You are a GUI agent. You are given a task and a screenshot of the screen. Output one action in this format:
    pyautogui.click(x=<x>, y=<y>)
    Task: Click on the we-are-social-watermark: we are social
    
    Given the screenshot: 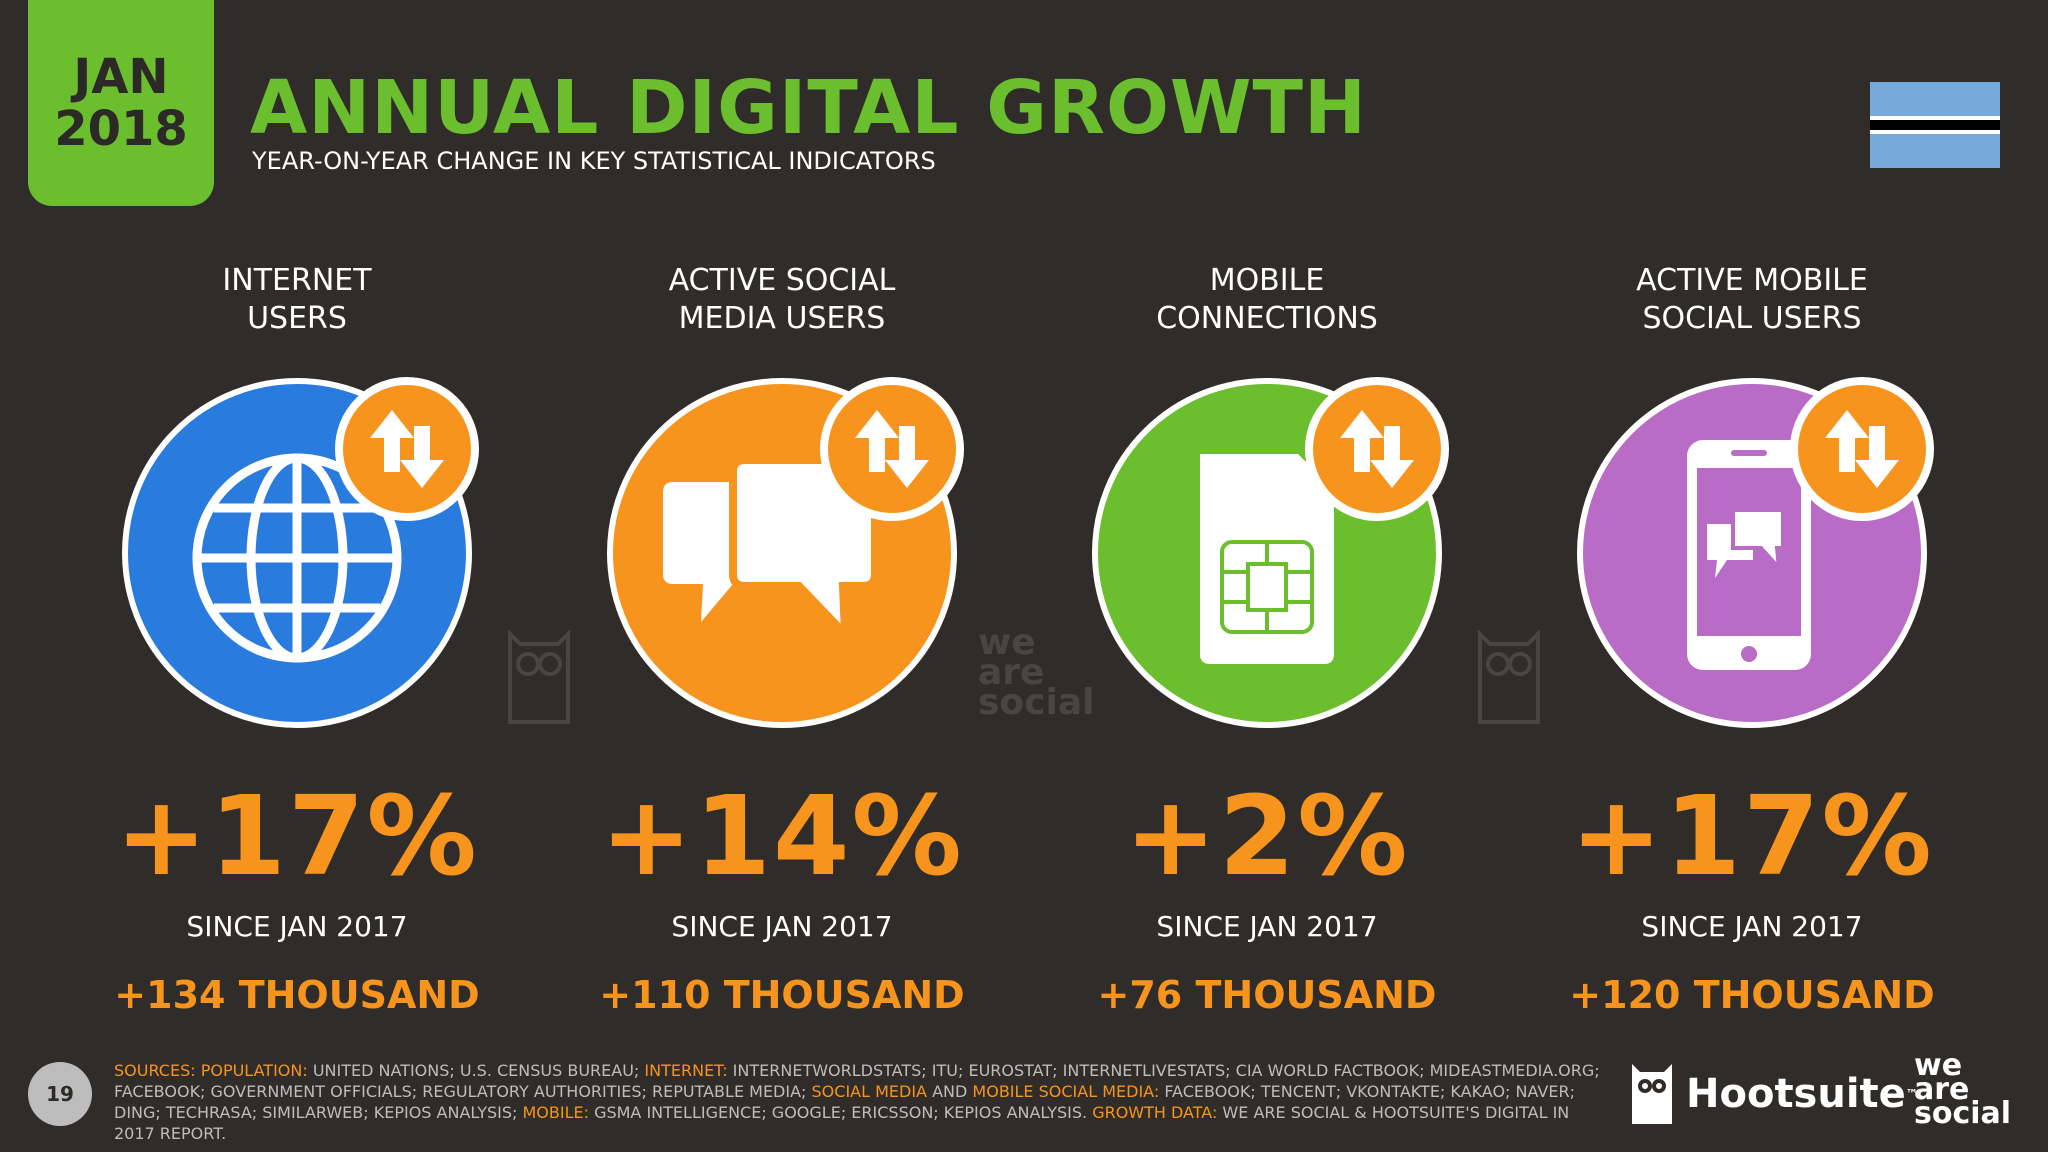 What is the action you would take?
    pyautogui.click(x=1036, y=672)
    